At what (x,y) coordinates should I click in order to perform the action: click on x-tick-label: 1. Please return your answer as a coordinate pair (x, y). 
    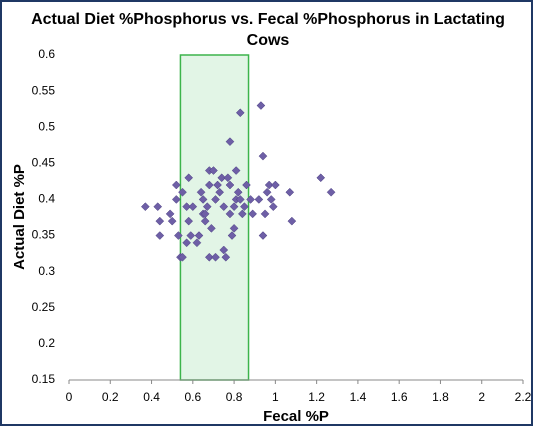
    Looking at the image, I should click on (275, 397).